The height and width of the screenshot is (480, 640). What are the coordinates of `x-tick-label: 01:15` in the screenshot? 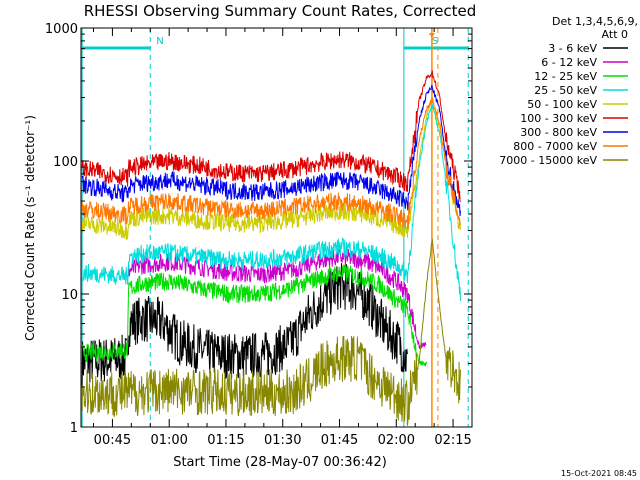 It's located at (225, 440).